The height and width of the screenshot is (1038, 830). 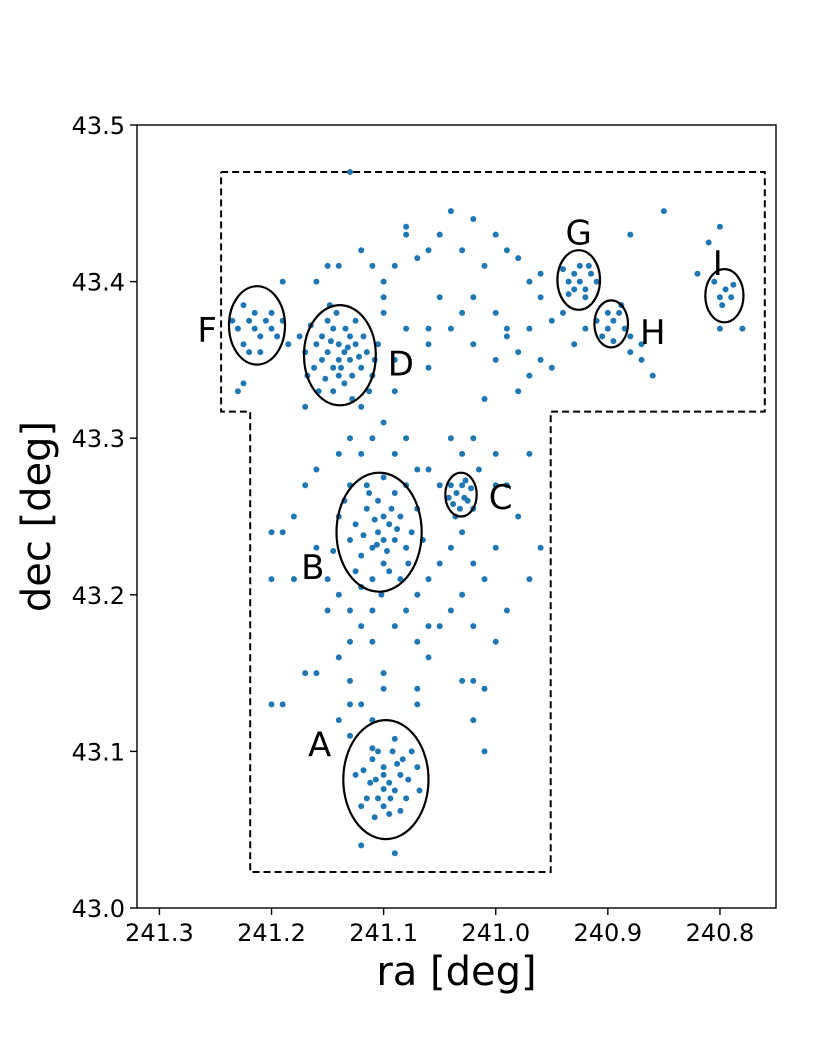 What do you see at coordinates (495, 933) in the screenshot?
I see `x-tick-label: 241.0` at bounding box center [495, 933].